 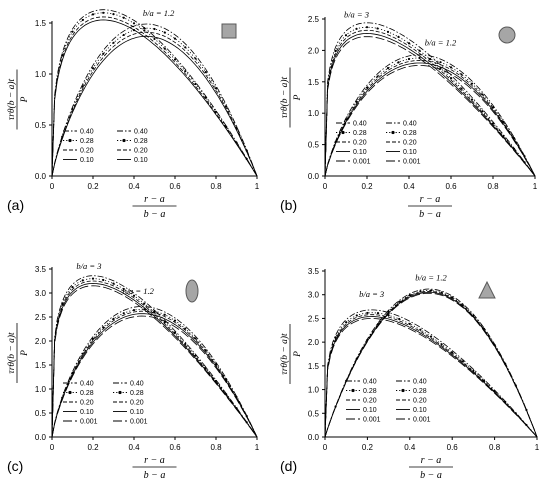 What do you see at coordinates (314, 390) in the screenshot?
I see `y-tick-label: 1.0` at bounding box center [314, 390].